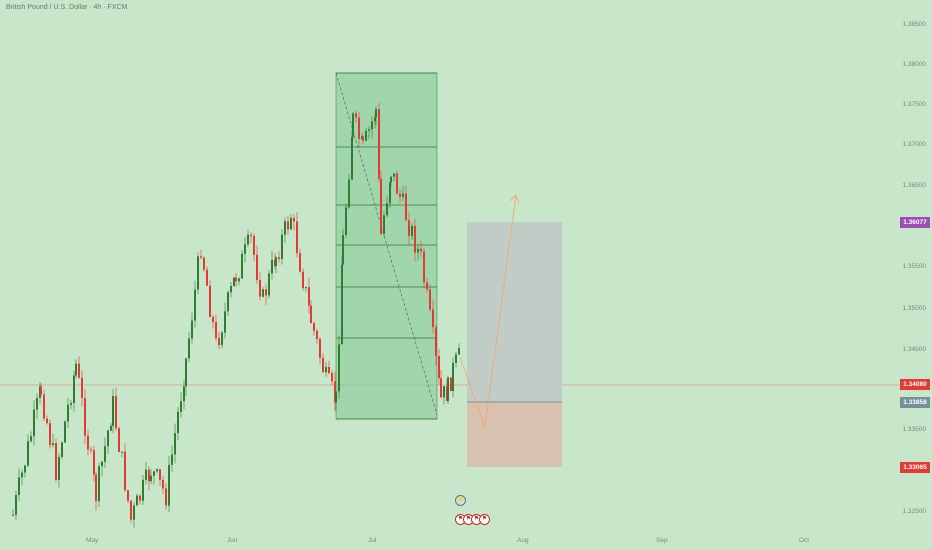 The height and width of the screenshot is (550, 932). I want to click on month-label: Oct, so click(804, 540).